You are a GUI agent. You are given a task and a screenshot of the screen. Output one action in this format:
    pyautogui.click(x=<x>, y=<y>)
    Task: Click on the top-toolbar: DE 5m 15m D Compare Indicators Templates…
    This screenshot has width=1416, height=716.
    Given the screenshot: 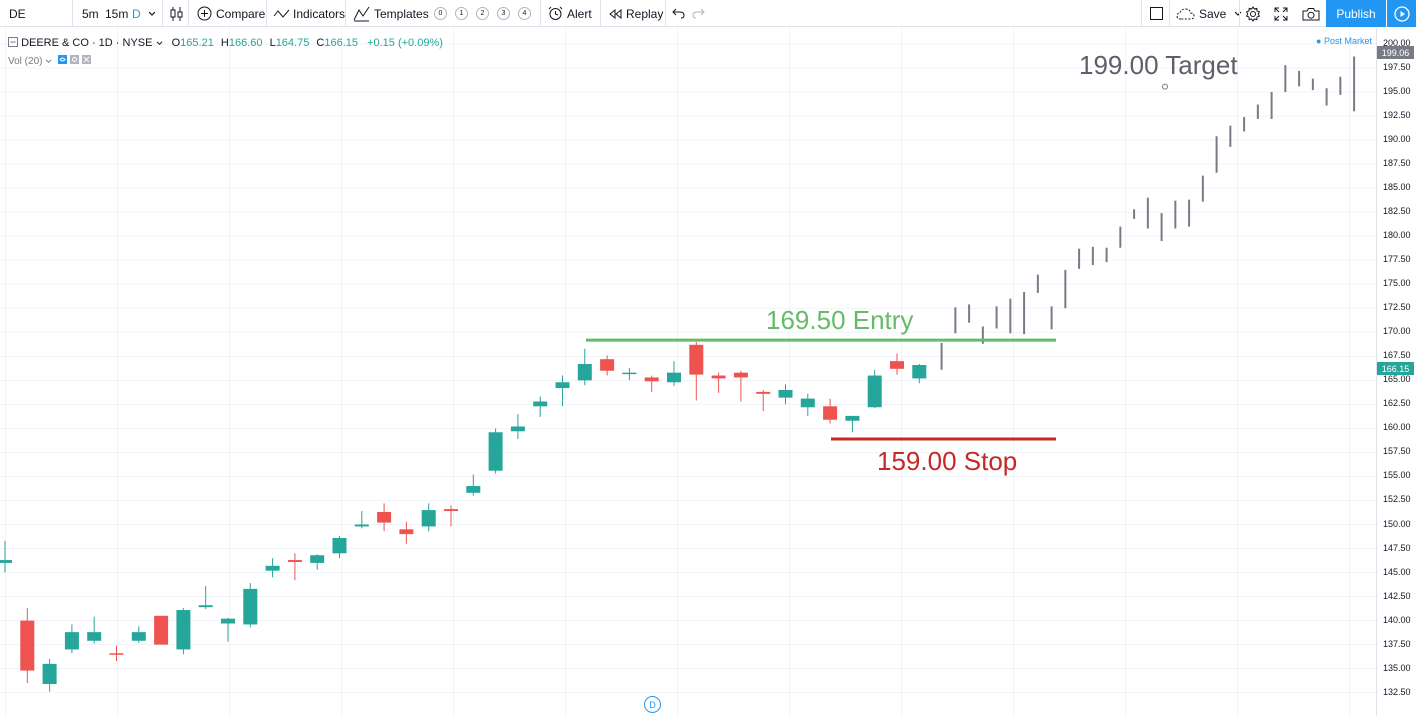 What is the action you would take?
    pyautogui.click(x=708, y=13)
    